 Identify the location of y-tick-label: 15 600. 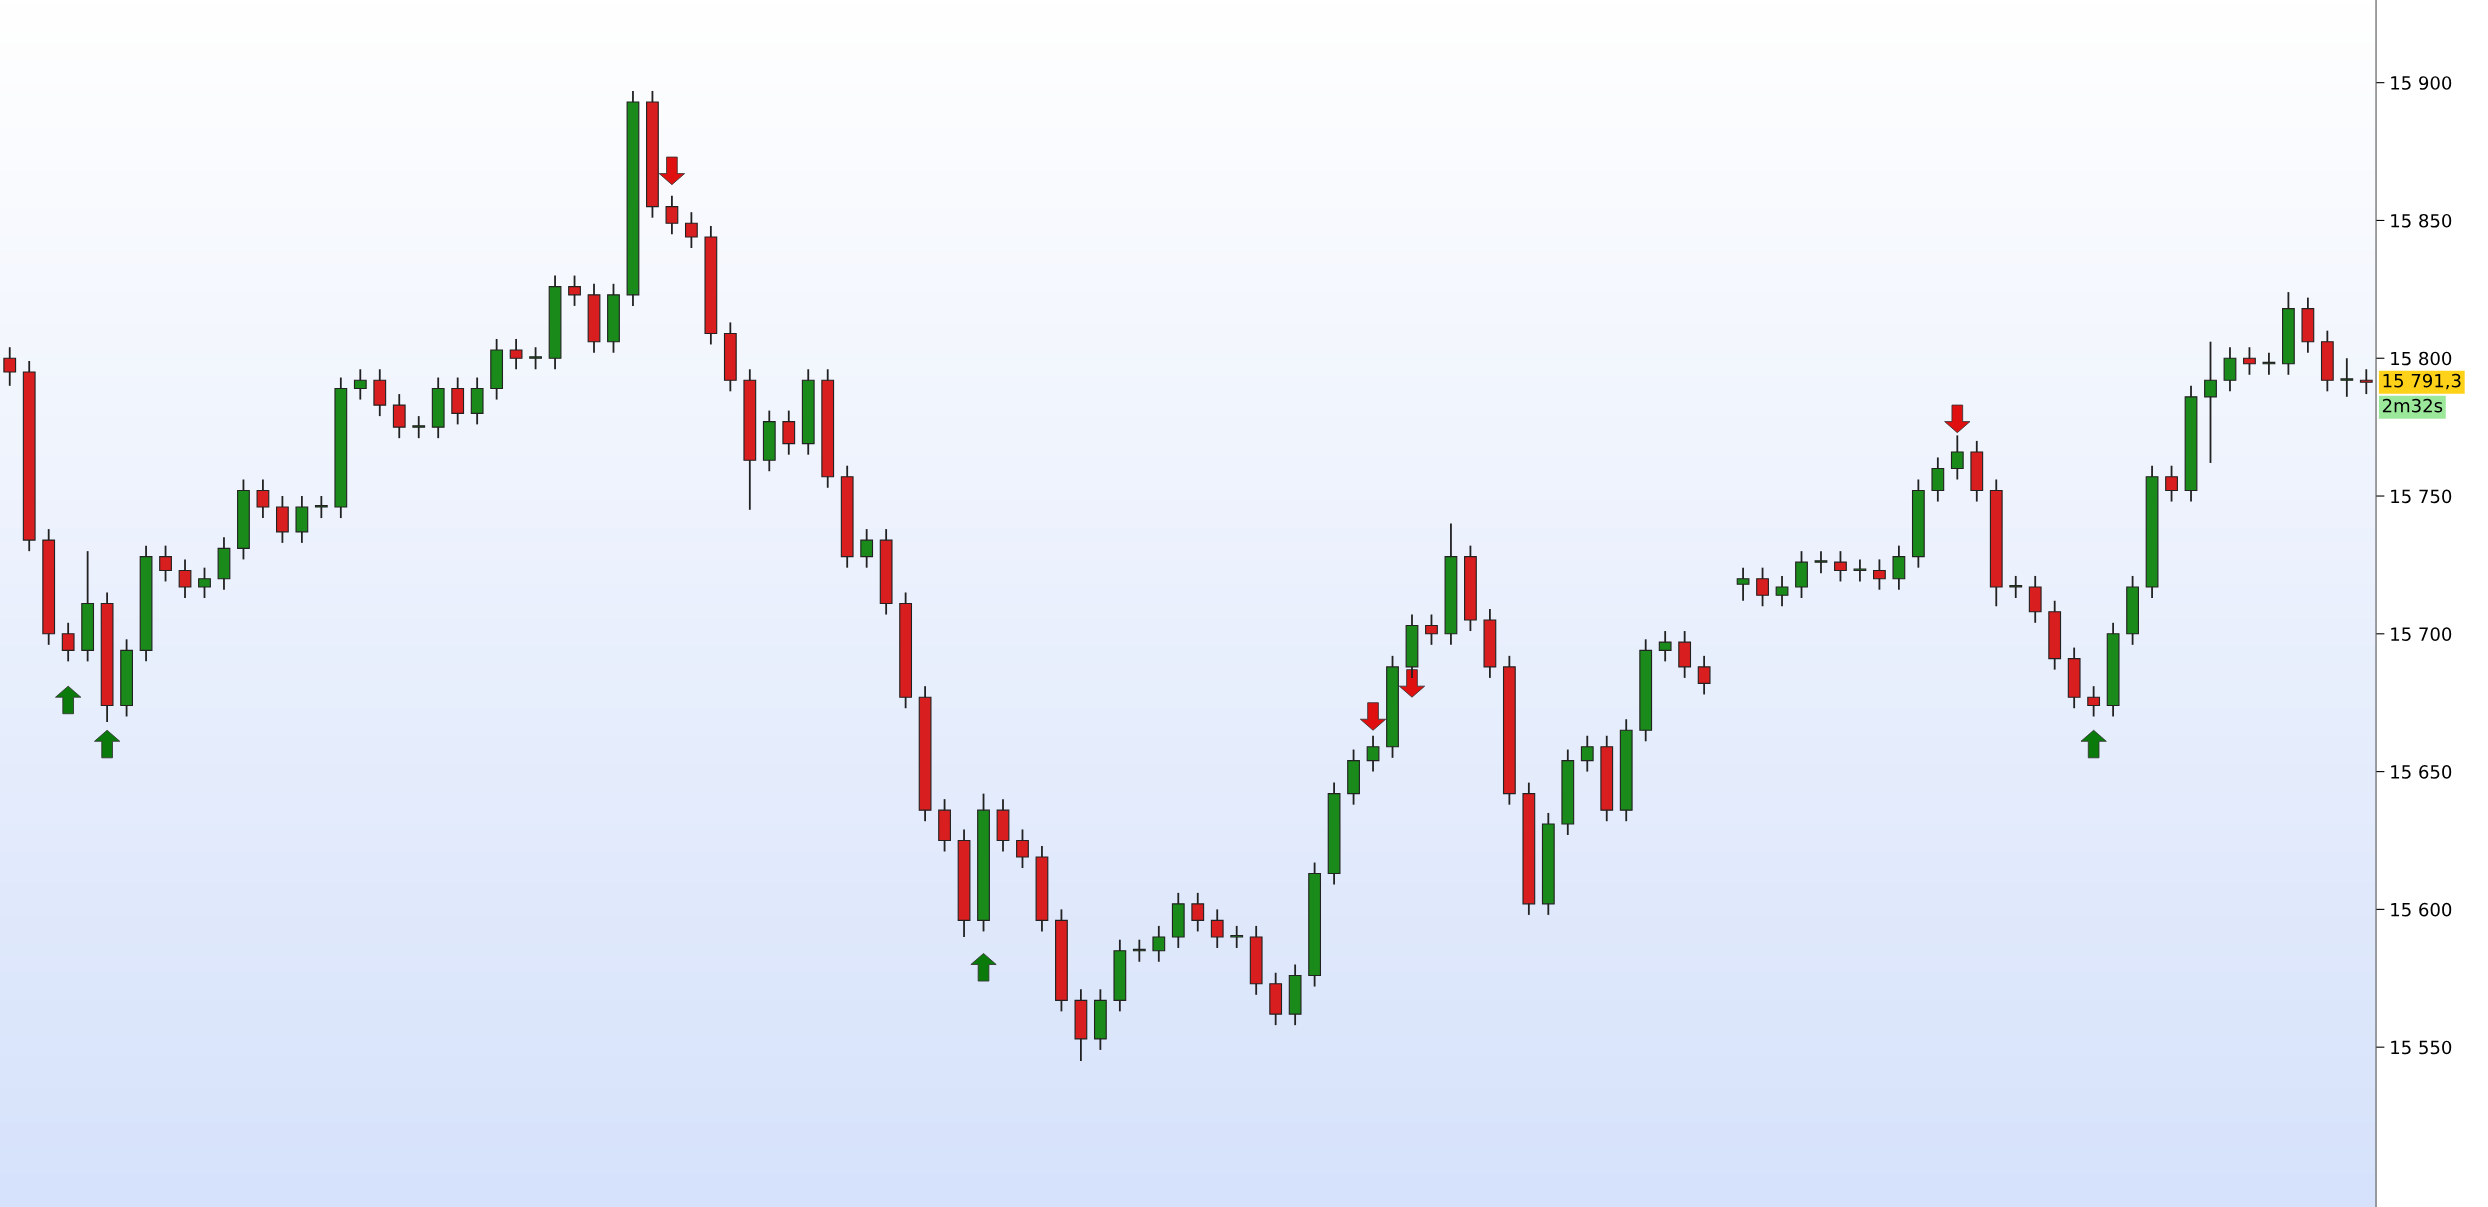
(2421, 909).